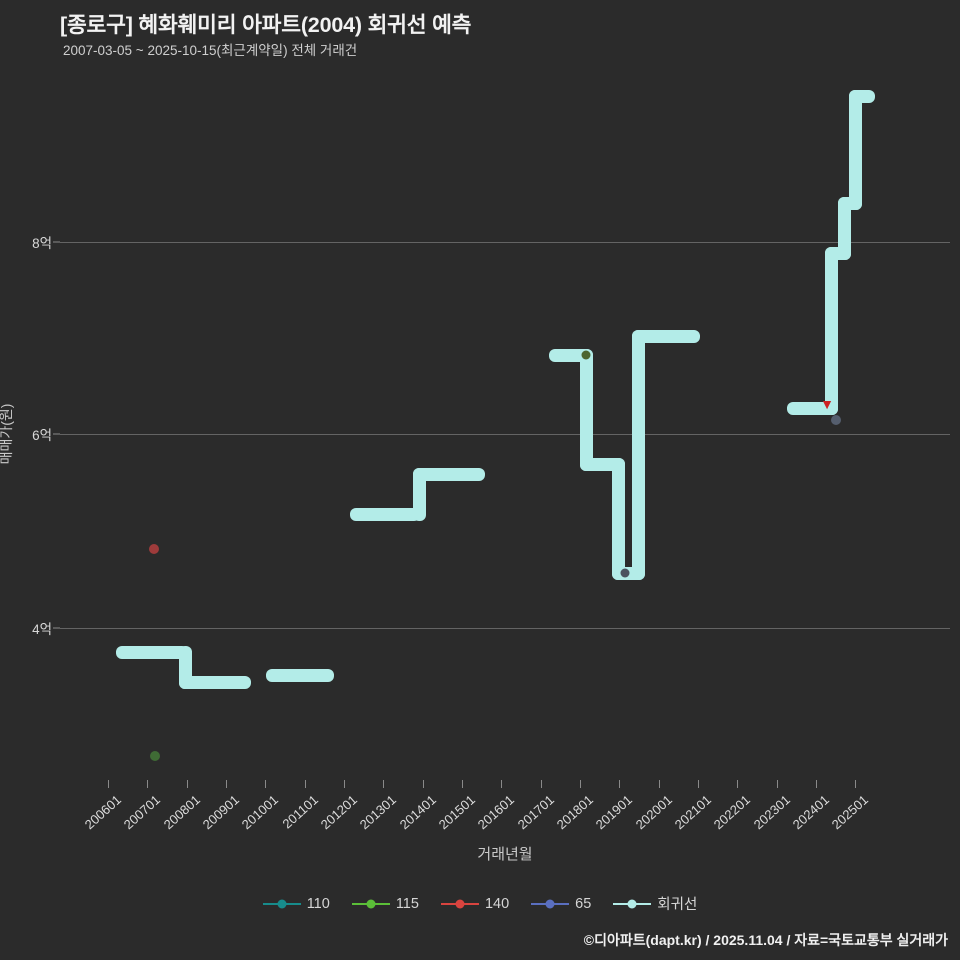 The image size is (960, 960). Describe the element at coordinates (56, 242) in the screenshot. I see `y-tick-mark-8eok` at that location.